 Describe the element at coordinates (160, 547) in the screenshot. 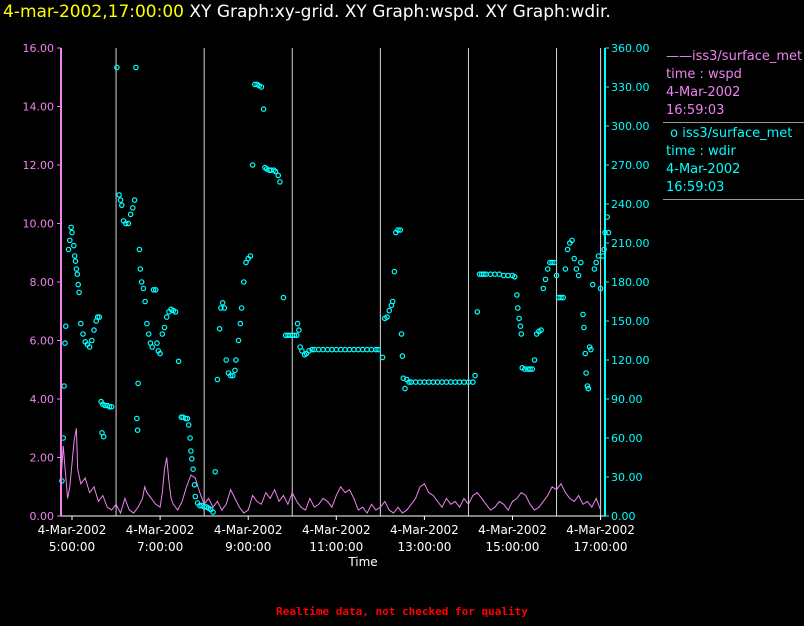

I see `x-axis-tick-time: 7:00:00` at that location.